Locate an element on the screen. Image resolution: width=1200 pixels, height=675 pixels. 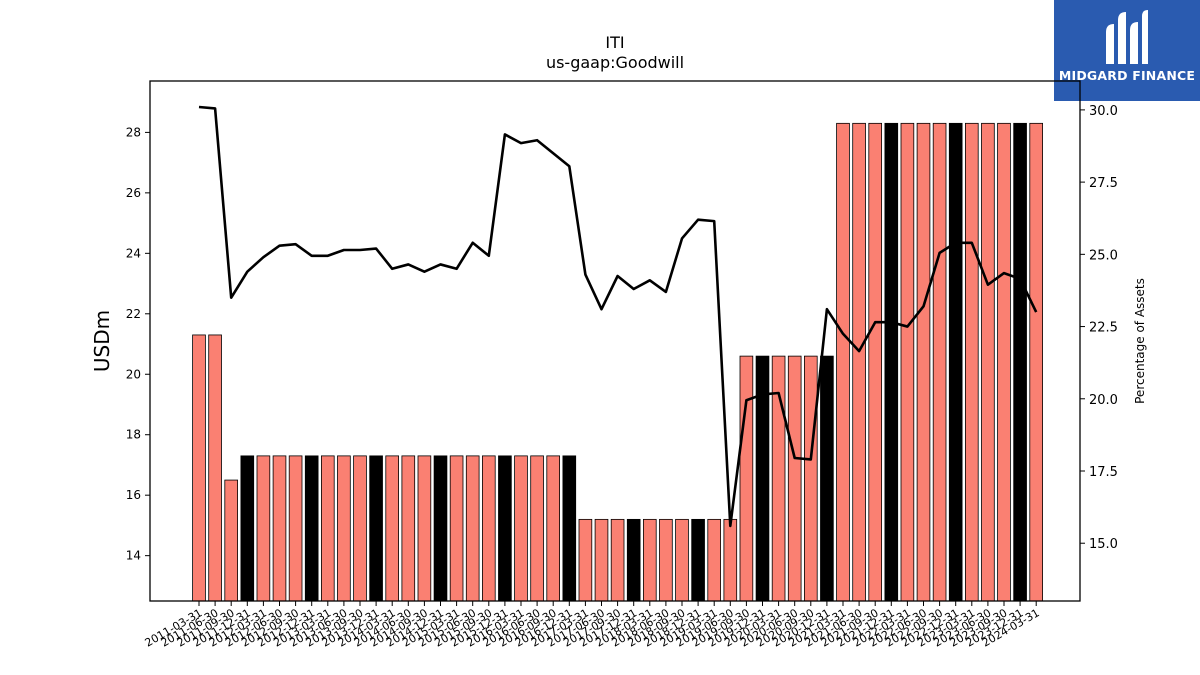
chart-title: ITI is located at coordinates (614, 42).